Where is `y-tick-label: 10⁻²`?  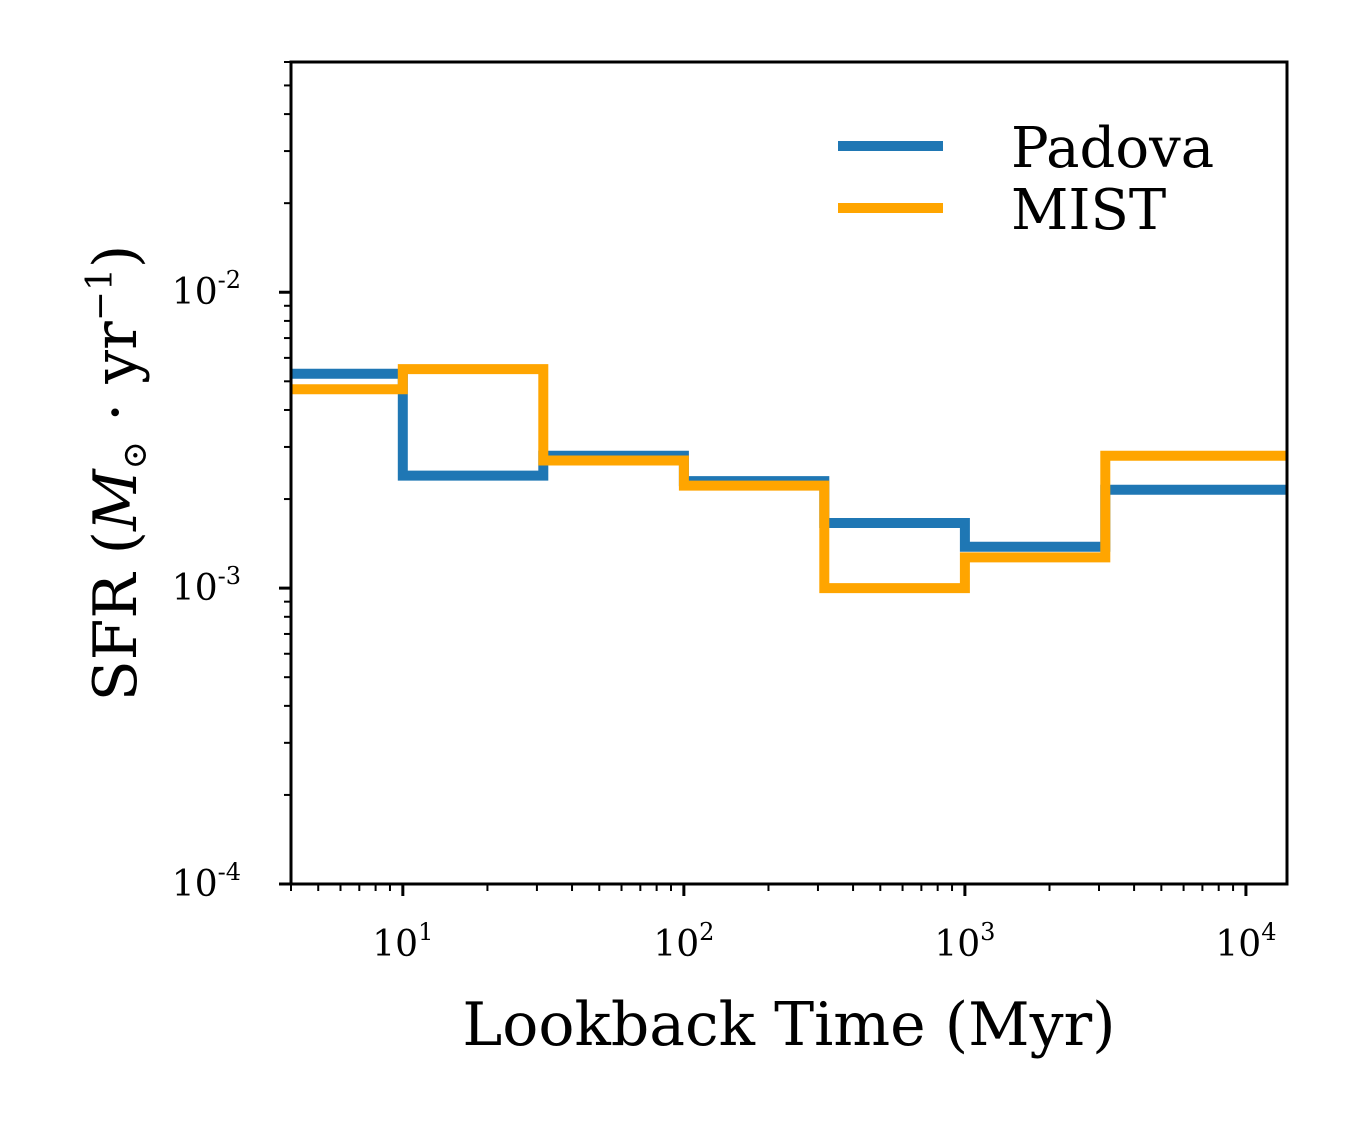
y-tick-label: 10⁻² is located at coordinates (206, 289).